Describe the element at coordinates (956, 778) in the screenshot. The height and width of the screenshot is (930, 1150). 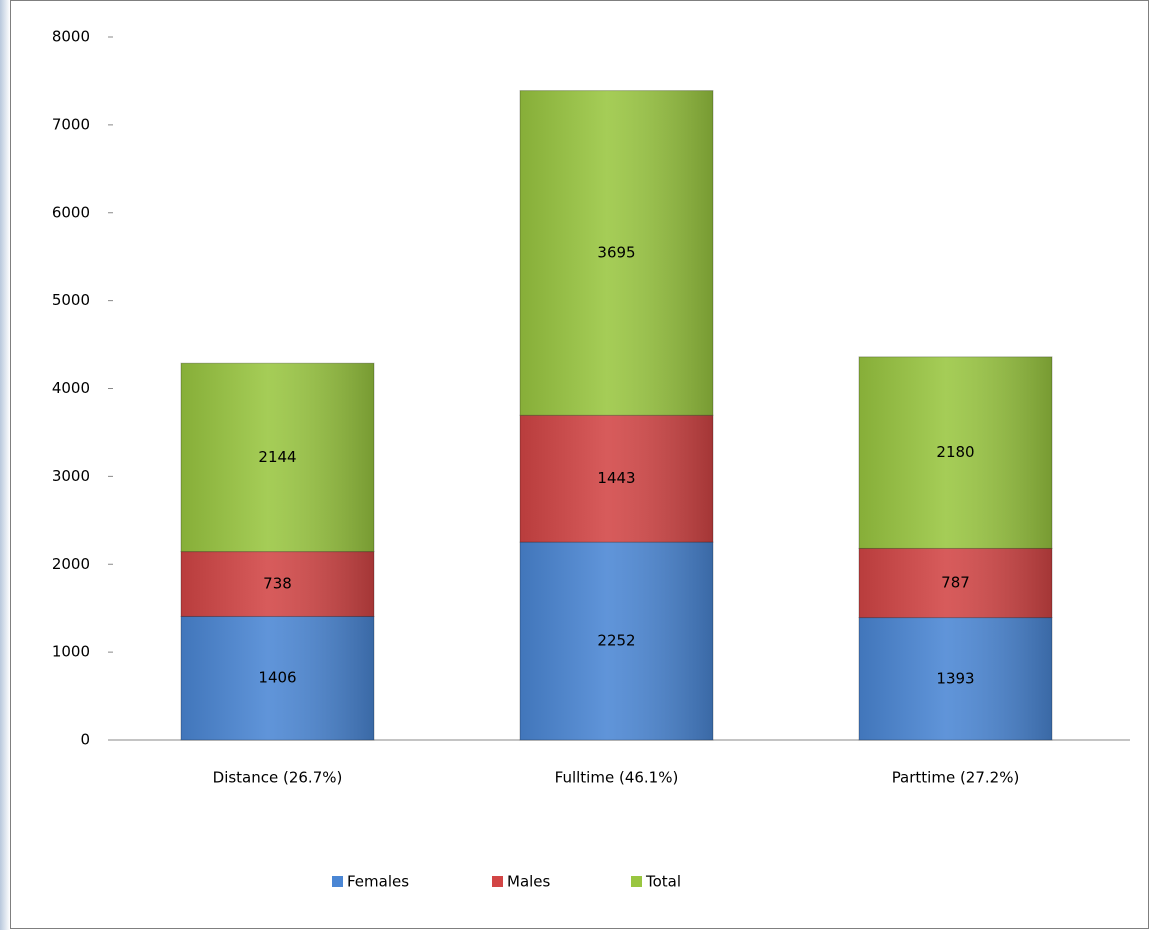
I see `x-tick-label: Parttime (27.2%)` at that location.